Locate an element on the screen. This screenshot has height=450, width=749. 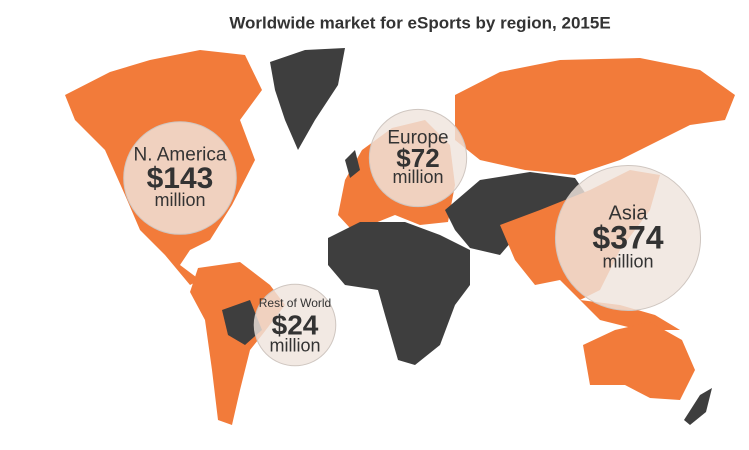
southeast-asia is located at coordinates (630, 315).